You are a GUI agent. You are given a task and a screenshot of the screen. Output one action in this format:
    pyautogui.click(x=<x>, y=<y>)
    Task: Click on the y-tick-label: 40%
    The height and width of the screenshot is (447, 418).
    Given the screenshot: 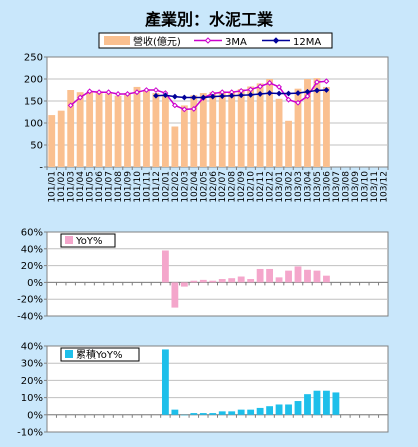 What is the action you would take?
    pyautogui.click(x=32, y=347)
    